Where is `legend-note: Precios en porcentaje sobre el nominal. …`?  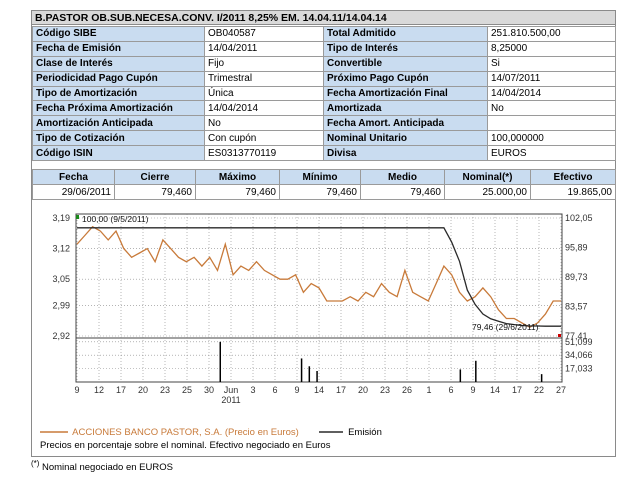 legend-note: Precios en porcentaje sobre el nominal. … is located at coordinates (185, 445).